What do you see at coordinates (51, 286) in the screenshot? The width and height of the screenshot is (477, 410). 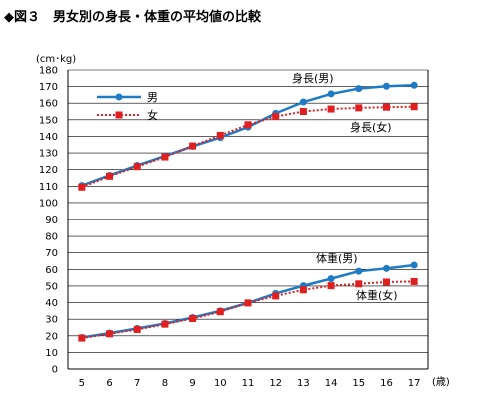 I see `y-tick-label: 50` at bounding box center [51, 286].